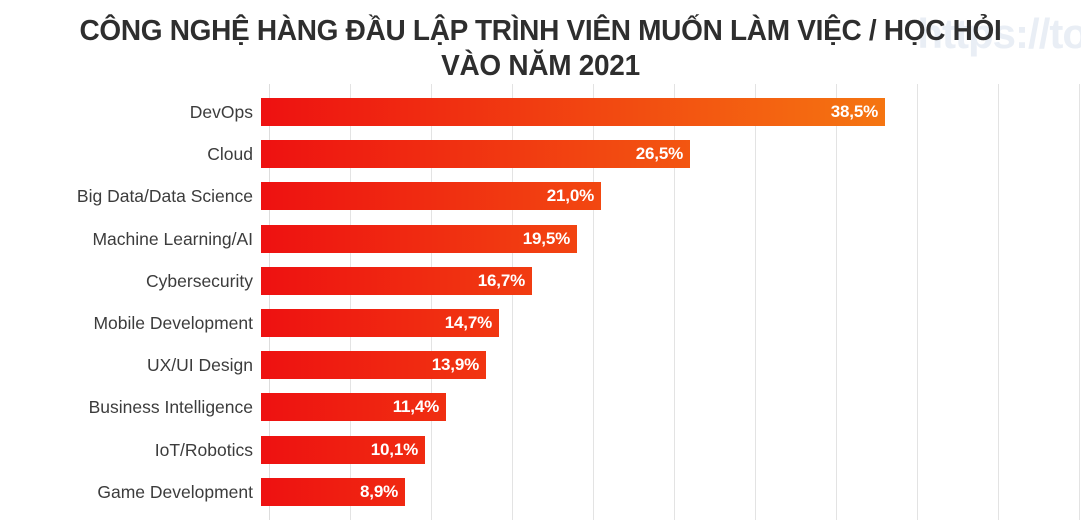 The height and width of the screenshot is (520, 1081). I want to click on bar-value-label: 38,5%, so click(854, 111).